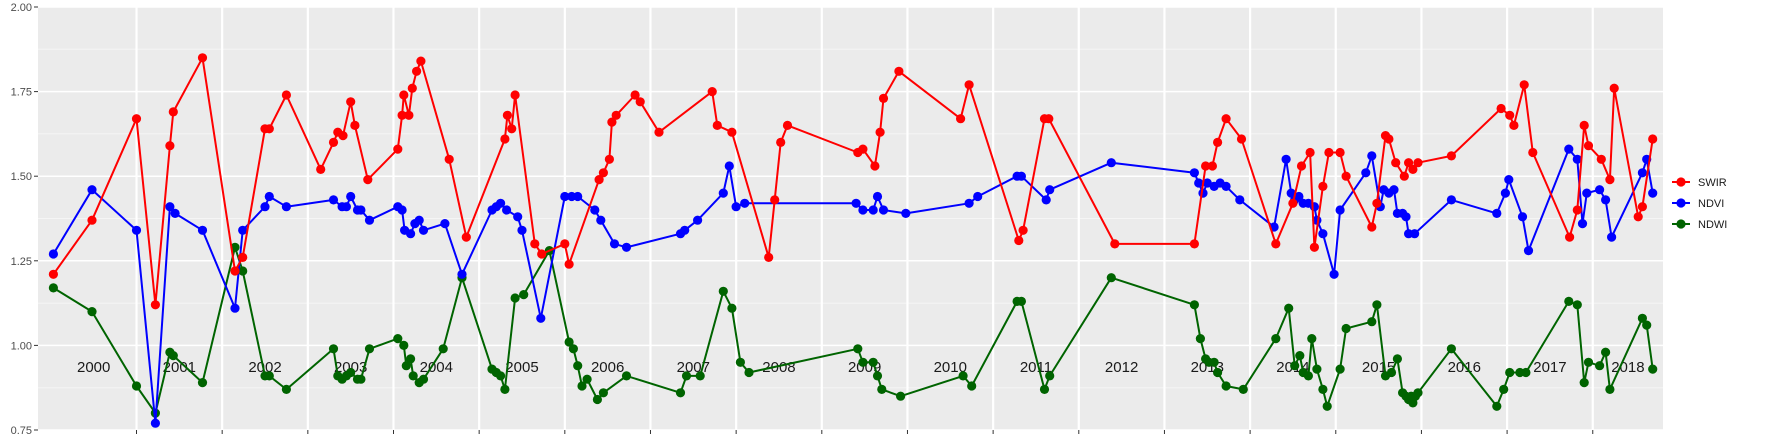 The height and width of the screenshot is (442, 1773). I want to click on year-label-2012: 2012, so click(1121, 367).